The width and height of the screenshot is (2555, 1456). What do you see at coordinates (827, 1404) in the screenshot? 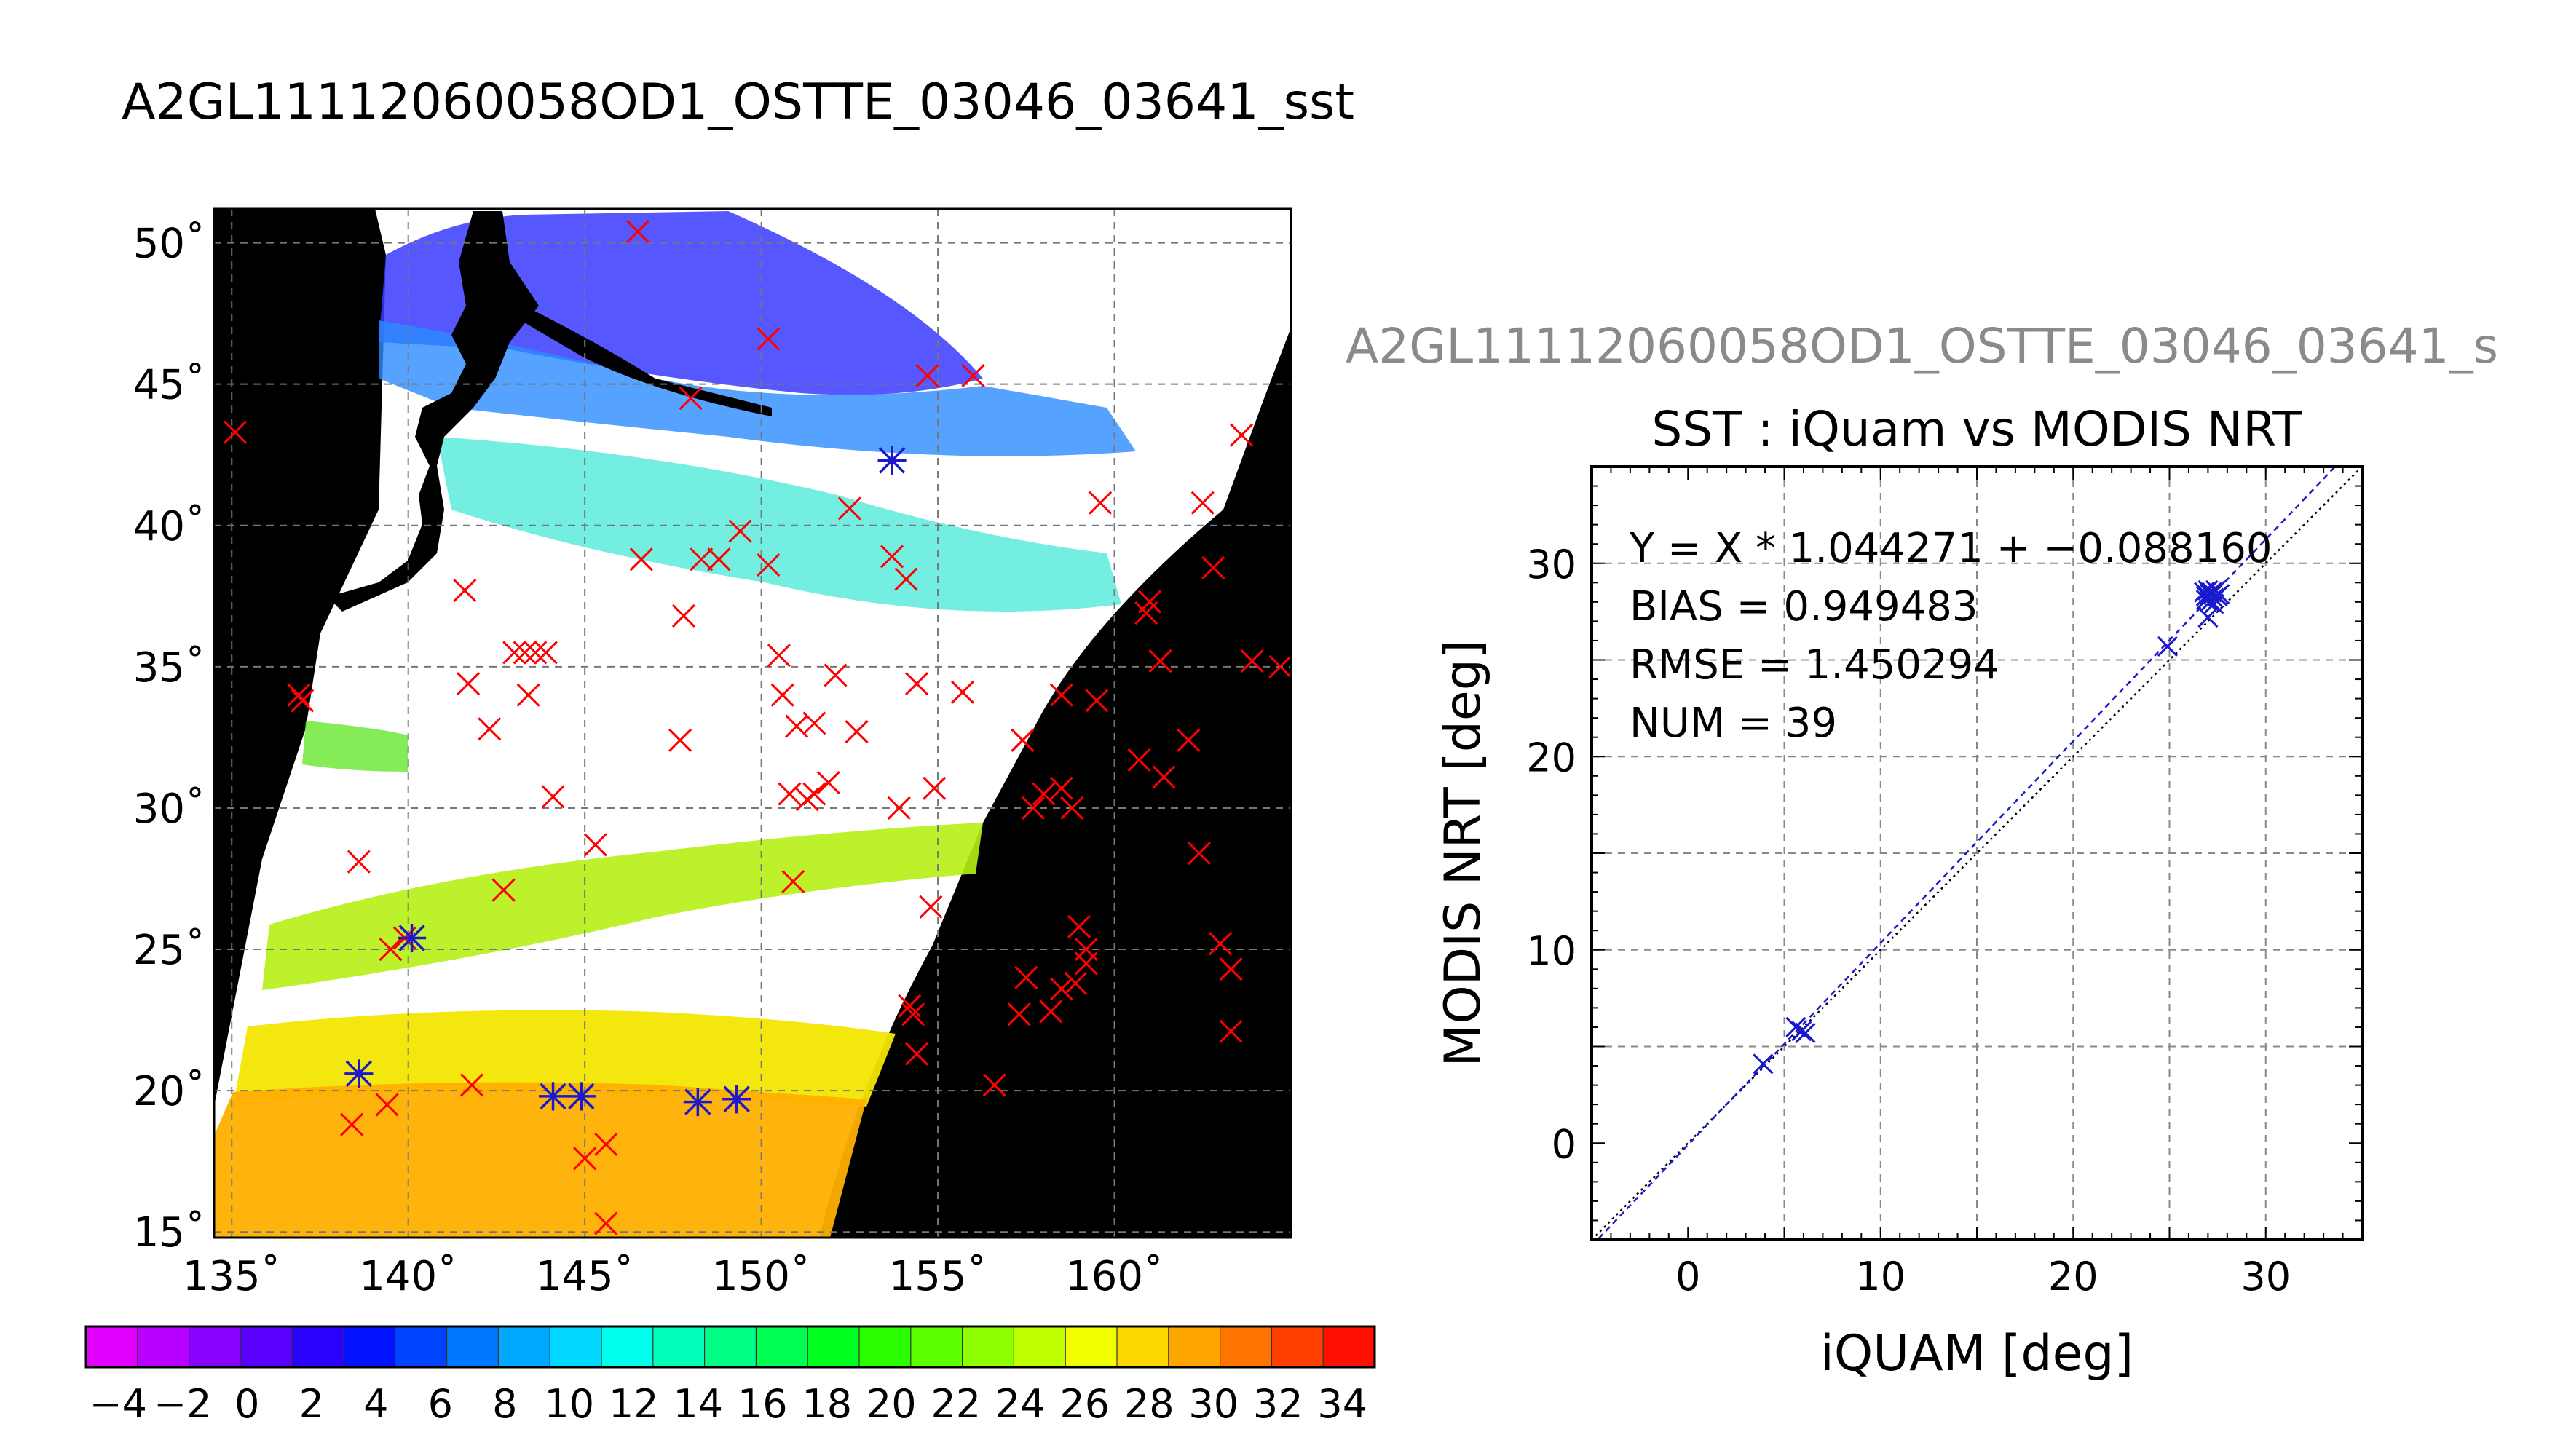
I see `colorbar-tick-label: 18` at bounding box center [827, 1404].